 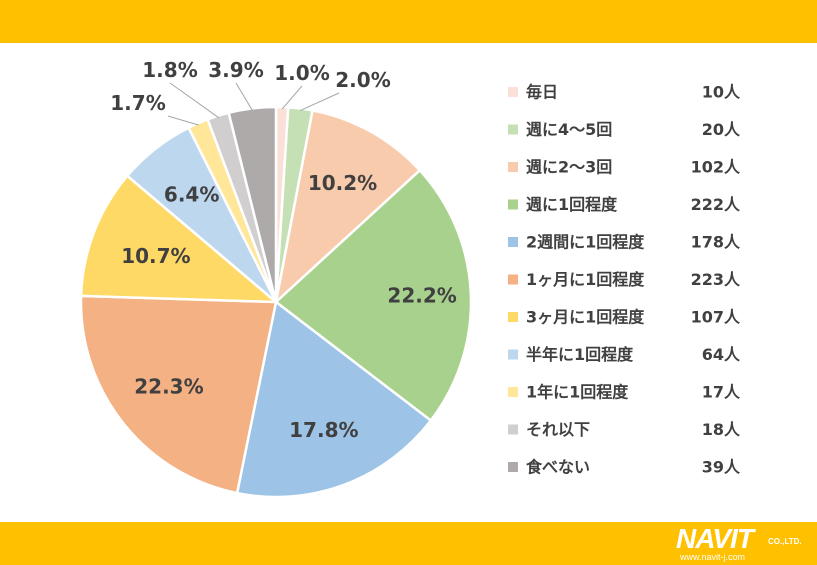 I want to click on slice-label-8: 1.7%, so click(x=137, y=103).